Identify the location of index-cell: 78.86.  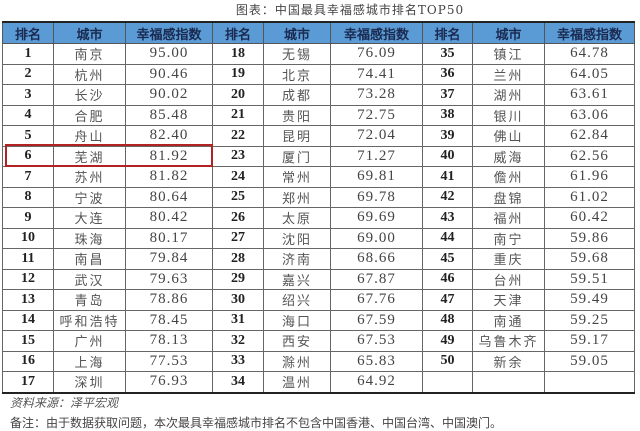
(169, 300).